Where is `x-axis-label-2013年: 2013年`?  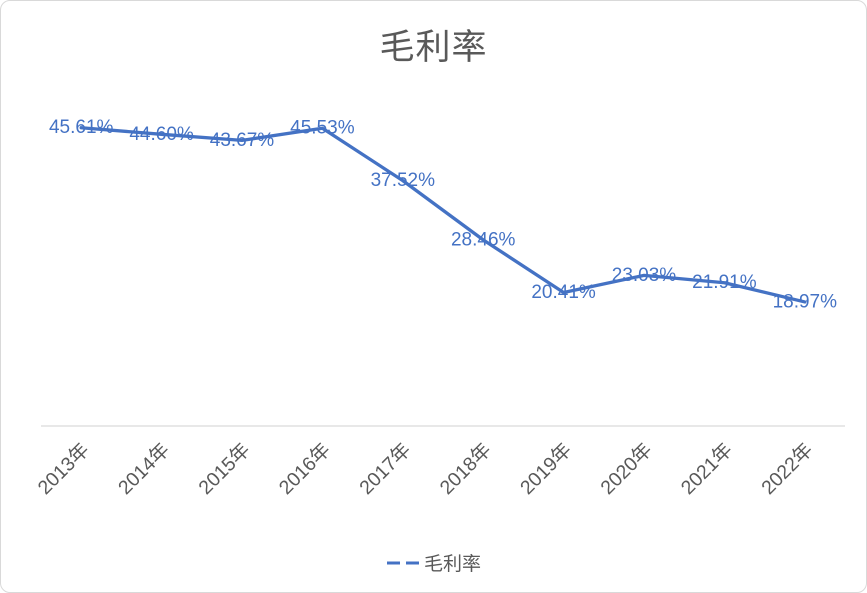 x-axis-label-2013年: 2013年 is located at coordinates (64, 469).